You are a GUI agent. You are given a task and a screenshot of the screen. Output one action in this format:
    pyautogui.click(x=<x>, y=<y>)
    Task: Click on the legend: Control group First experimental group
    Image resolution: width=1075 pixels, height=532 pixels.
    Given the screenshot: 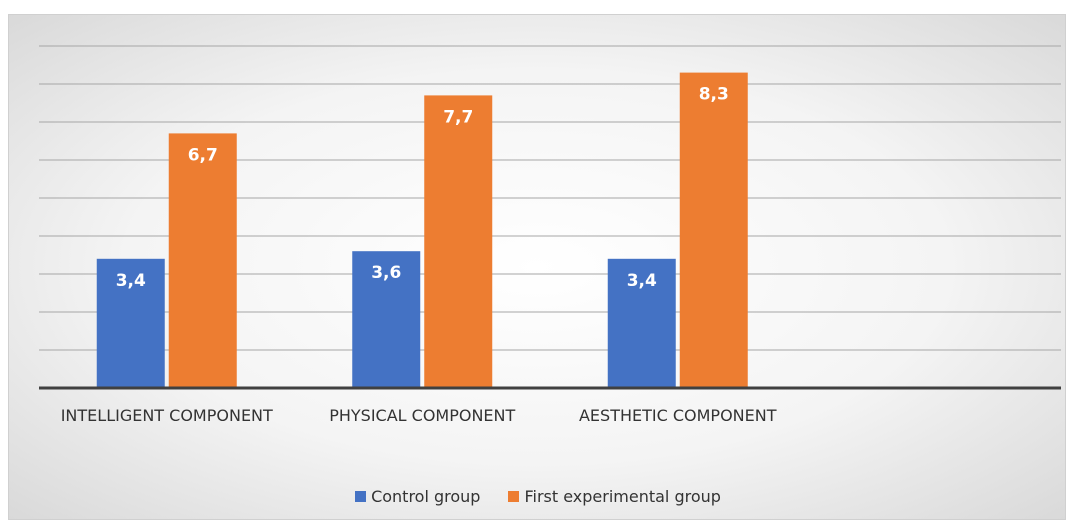 What is the action you would take?
    pyautogui.click(x=538, y=496)
    